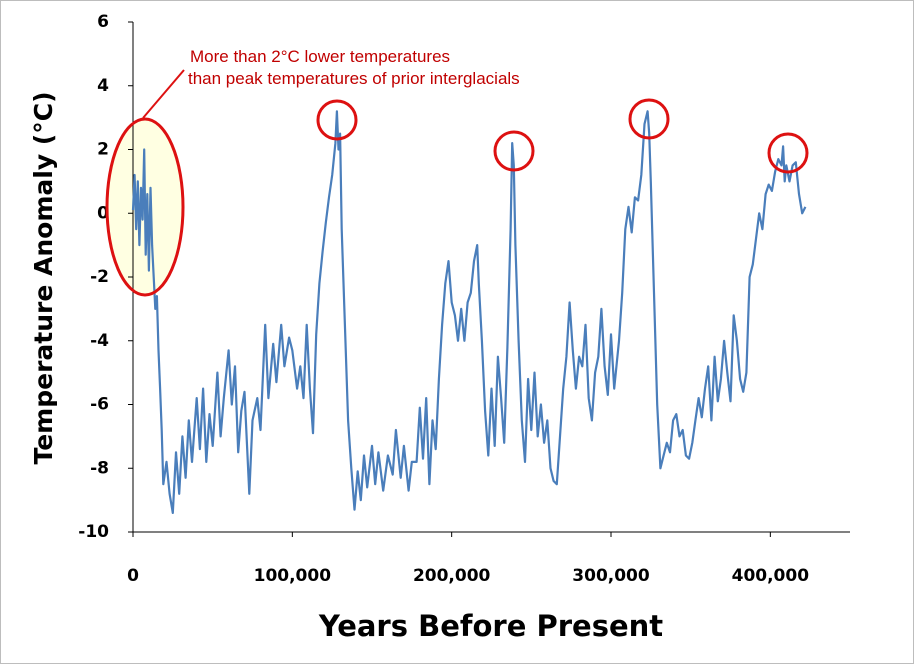 Image resolution: width=914 pixels, height=664 pixels. I want to click on x-tick-label: 0, so click(133, 576).